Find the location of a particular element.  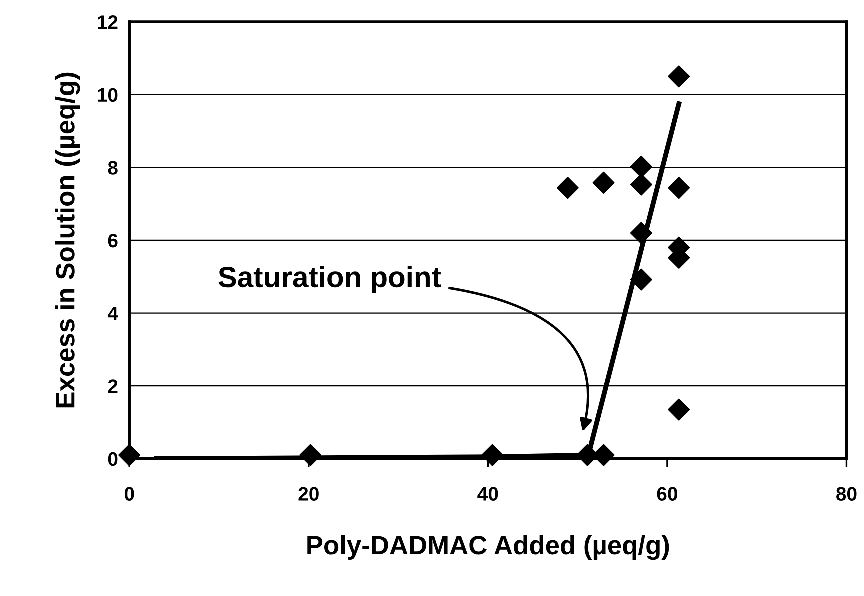

annotation: Saturation point is located at coordinates (330, 280).